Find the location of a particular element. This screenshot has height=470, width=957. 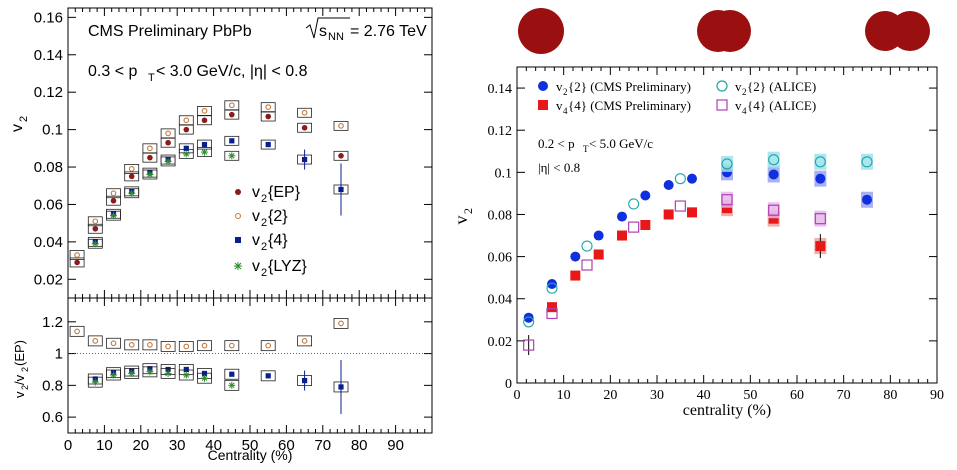

x-tick-label: 80 is located at coordinates (890, 395).